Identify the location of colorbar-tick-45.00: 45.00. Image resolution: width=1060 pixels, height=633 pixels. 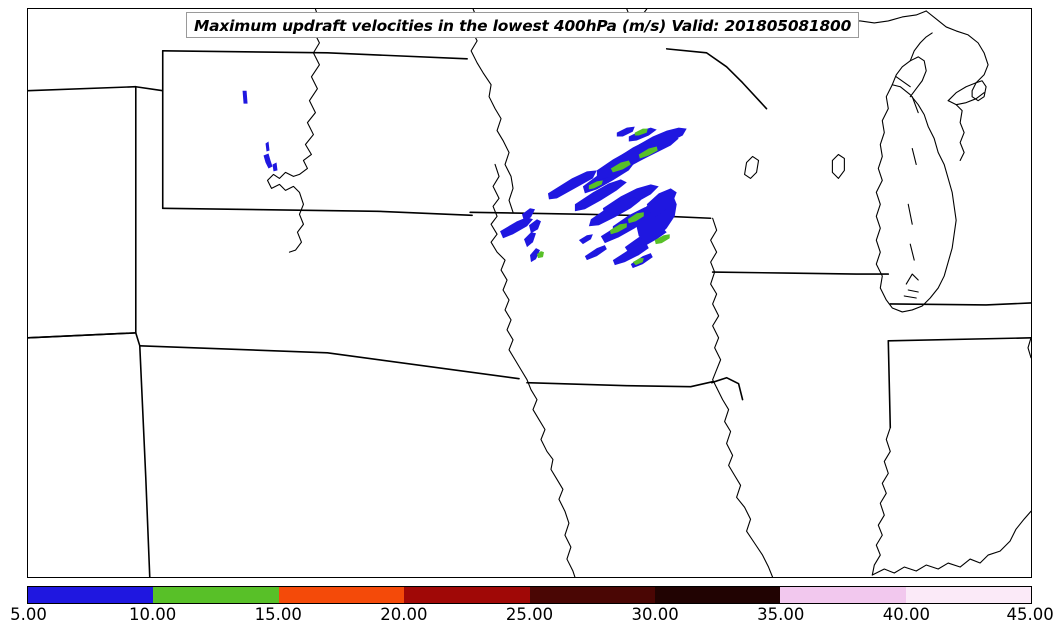
(1030, 614).